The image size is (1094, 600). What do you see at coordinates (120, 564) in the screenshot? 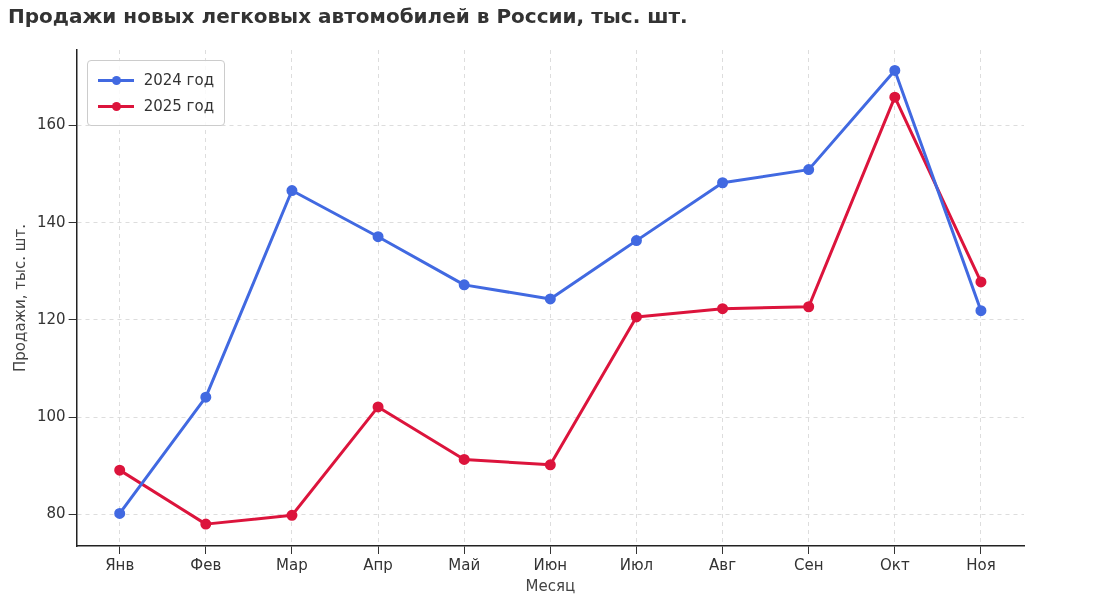
I see `x-tick-label: Янв` at bounding box center [120, 564].